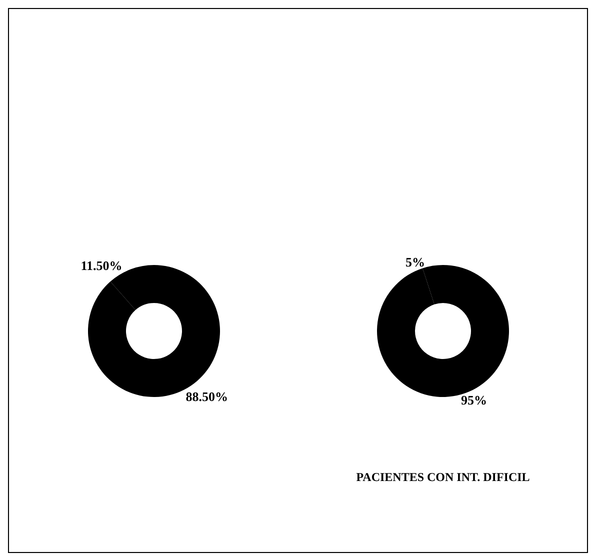 This screenshot has height=559, width=598. Describe the element at coordinates (101, 266) in the screenshot. I see `data-label: 11.50%` at that location.